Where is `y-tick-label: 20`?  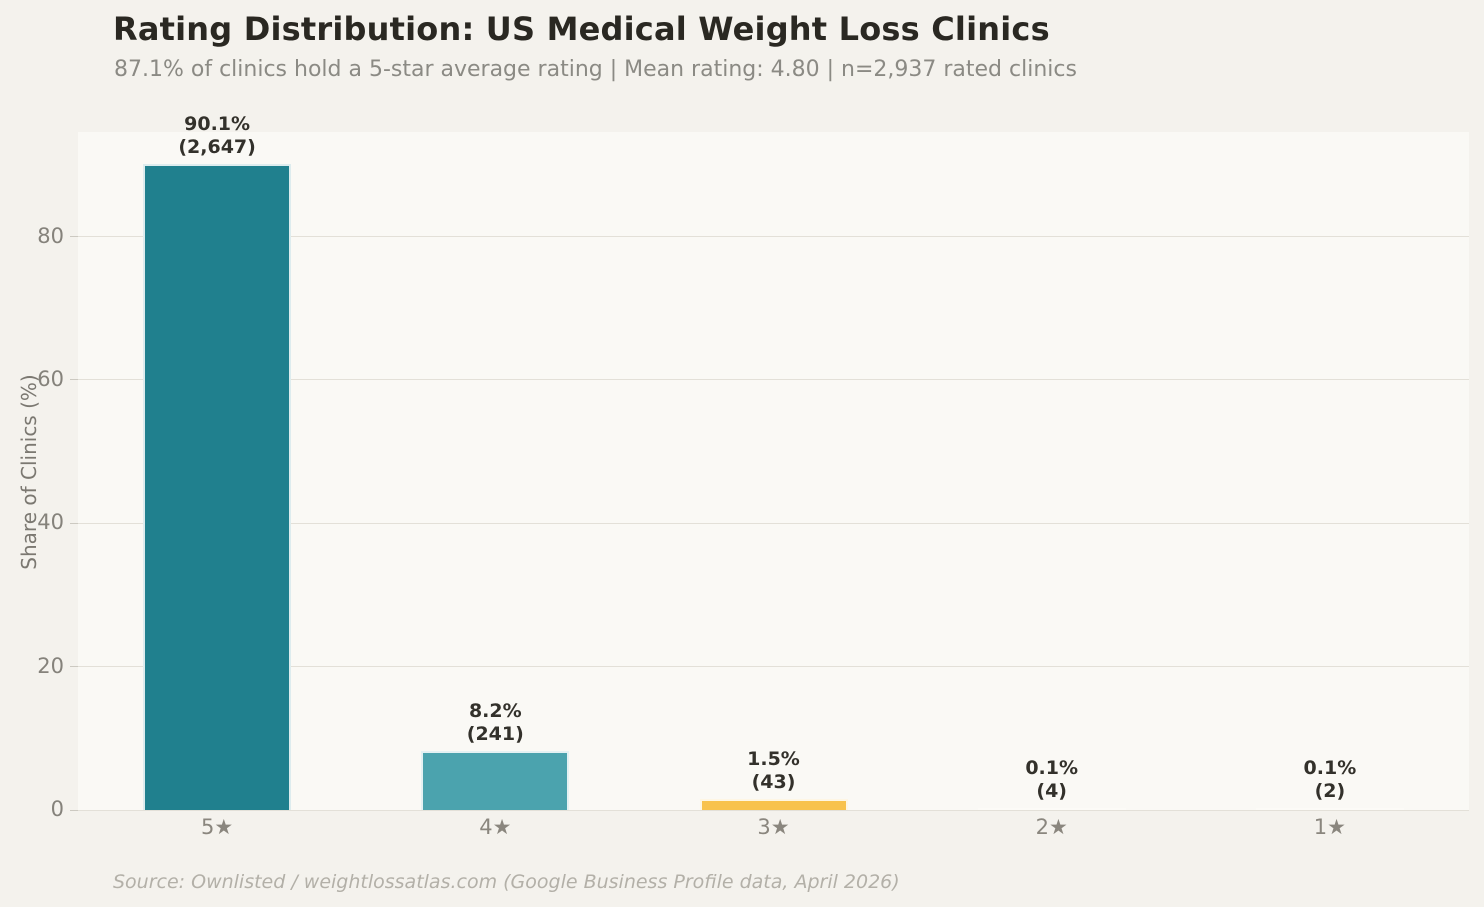
y-tick-label: 20 is located at coordinates (50, 665).